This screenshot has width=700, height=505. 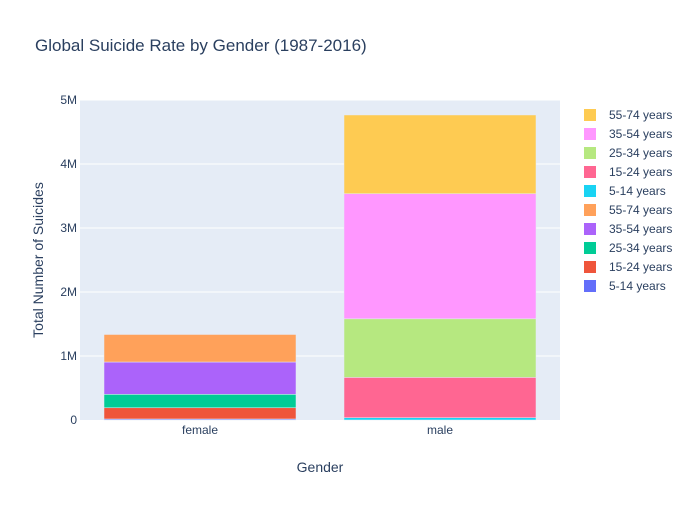 I want to click on y-tick-label: 4M, so click(x=68, y=164).